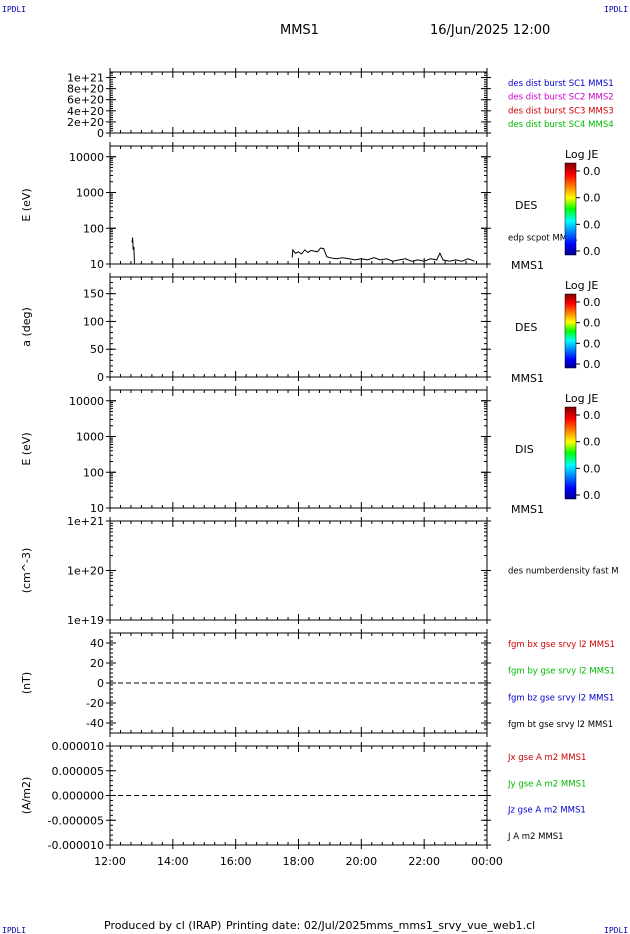 The width and height of the screenshot is (630, 934). Describe the element at coordinates (546, 758) in the screenshot. I see `legend-entry: Jx gse A m2 MMS1` at that location.